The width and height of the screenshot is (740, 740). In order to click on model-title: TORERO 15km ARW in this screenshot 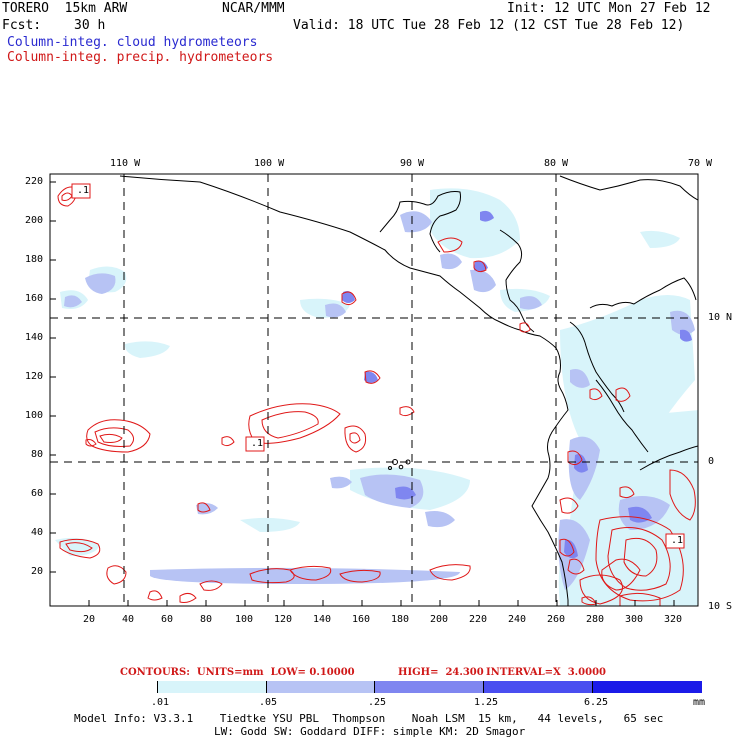, I will do `click(65, 8)`.